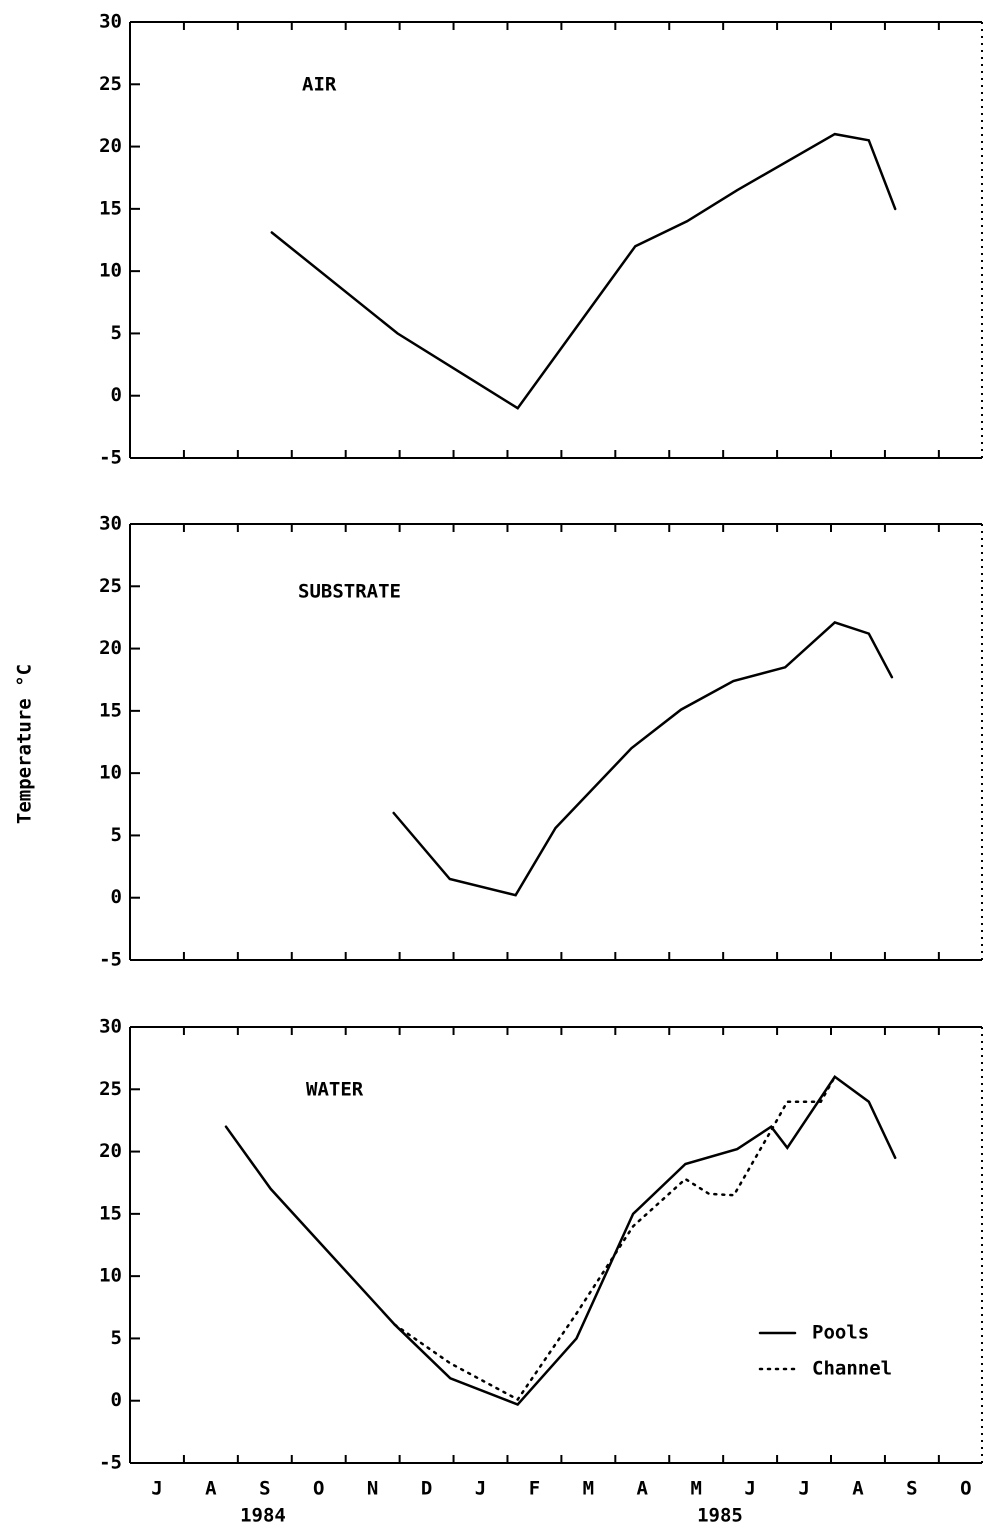 This screenshot has height=1533, width=984. Describe the element at coordinates (426, 1489) in the screenshot. I see `x-tick-label: D` at that location.